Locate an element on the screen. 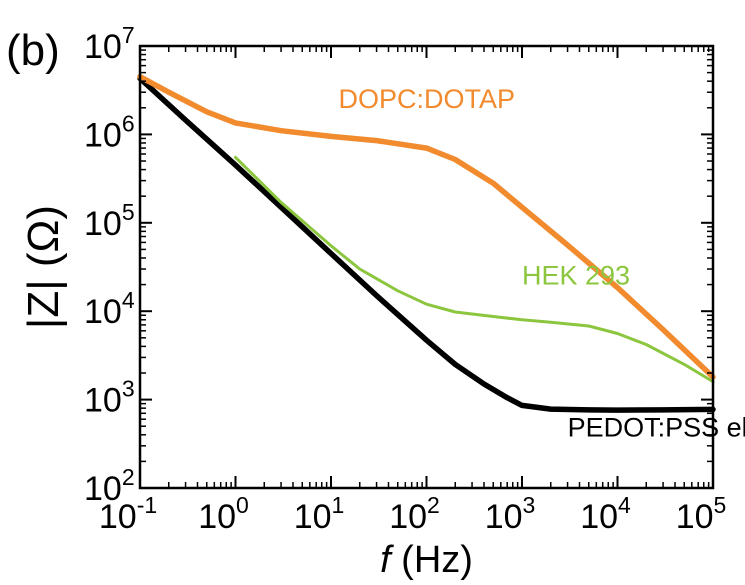 The image size is (745, 585). y-tick-label: 10⁵ is located at coordinates (109, 221).